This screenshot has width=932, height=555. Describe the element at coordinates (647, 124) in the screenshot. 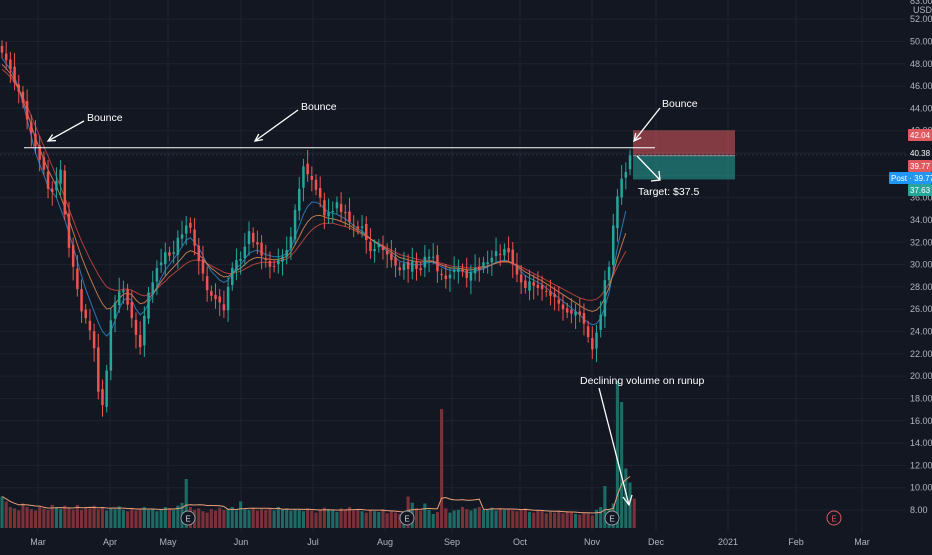

I see `bounce-arrow` at that location.